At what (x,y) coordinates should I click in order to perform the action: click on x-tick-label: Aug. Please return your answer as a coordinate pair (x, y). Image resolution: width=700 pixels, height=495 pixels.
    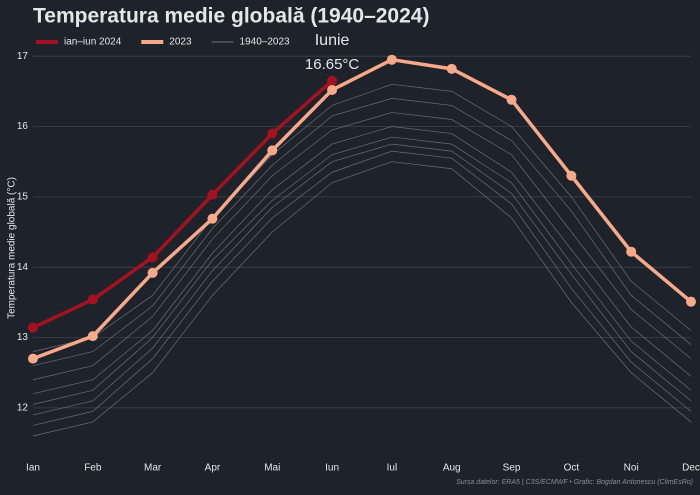
    Looking at the image, I should click on (452, 468).